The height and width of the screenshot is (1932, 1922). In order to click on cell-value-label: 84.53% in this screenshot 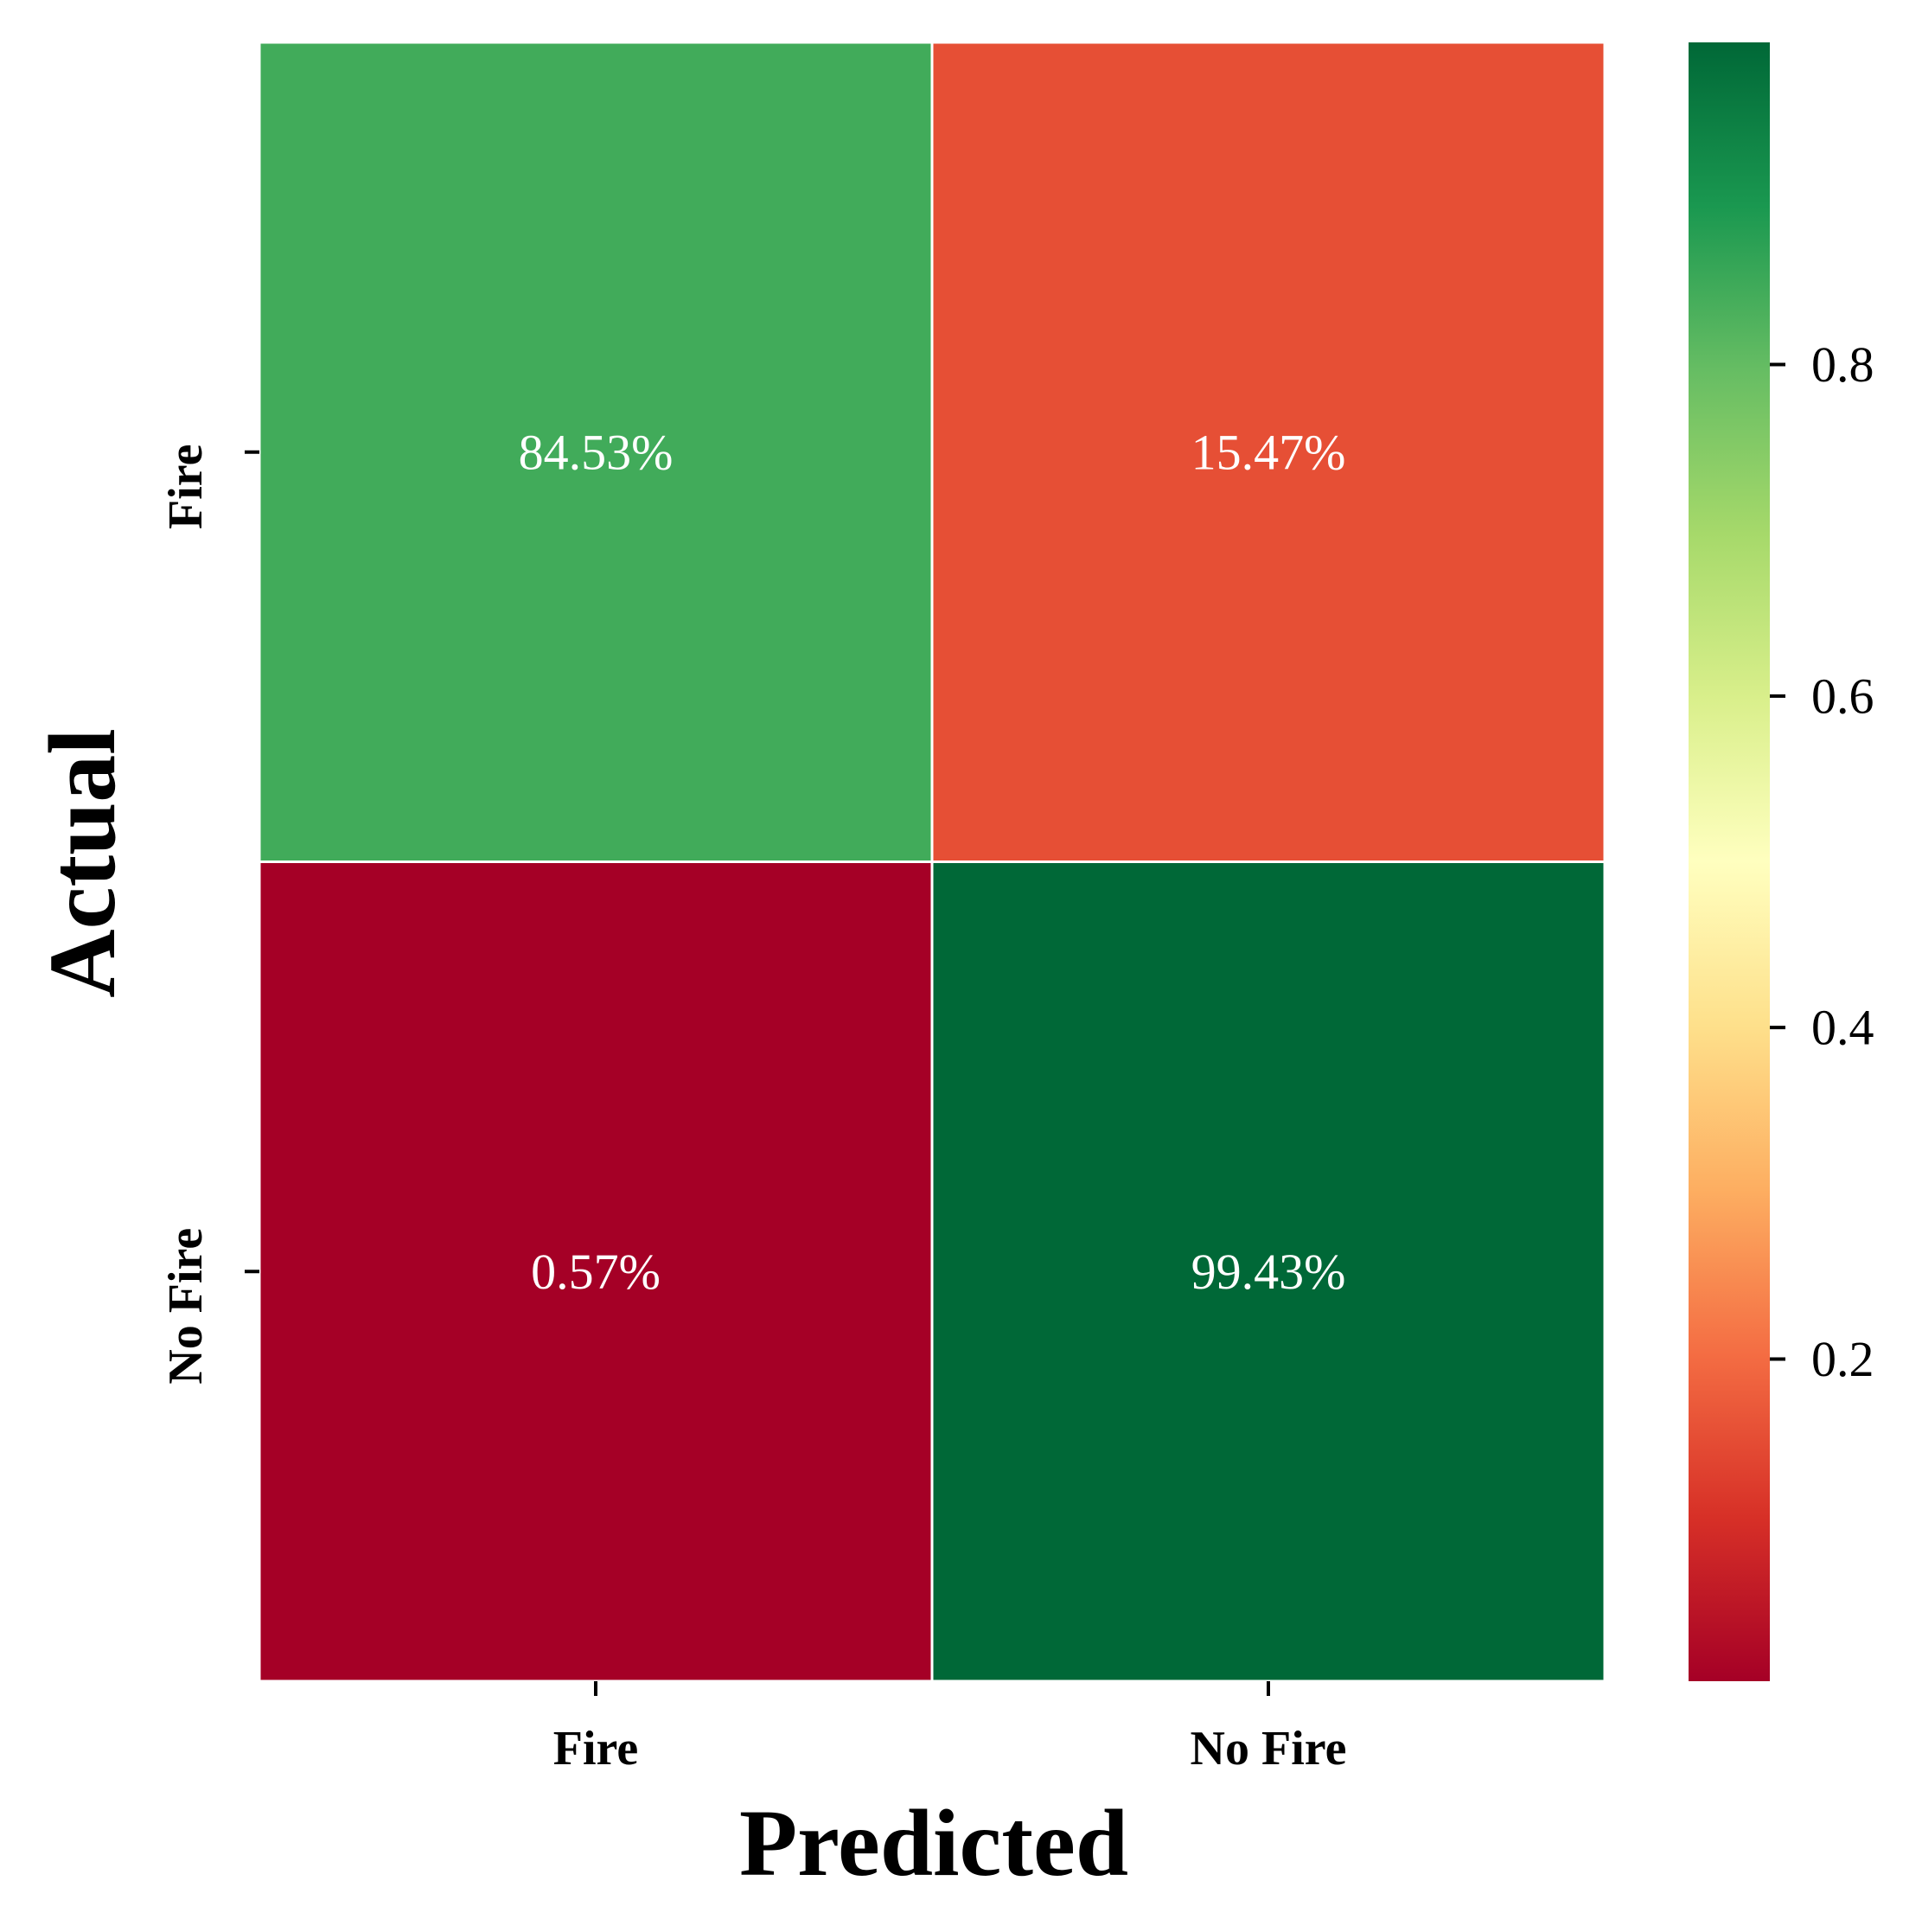, I will do `click(597, 452)`.